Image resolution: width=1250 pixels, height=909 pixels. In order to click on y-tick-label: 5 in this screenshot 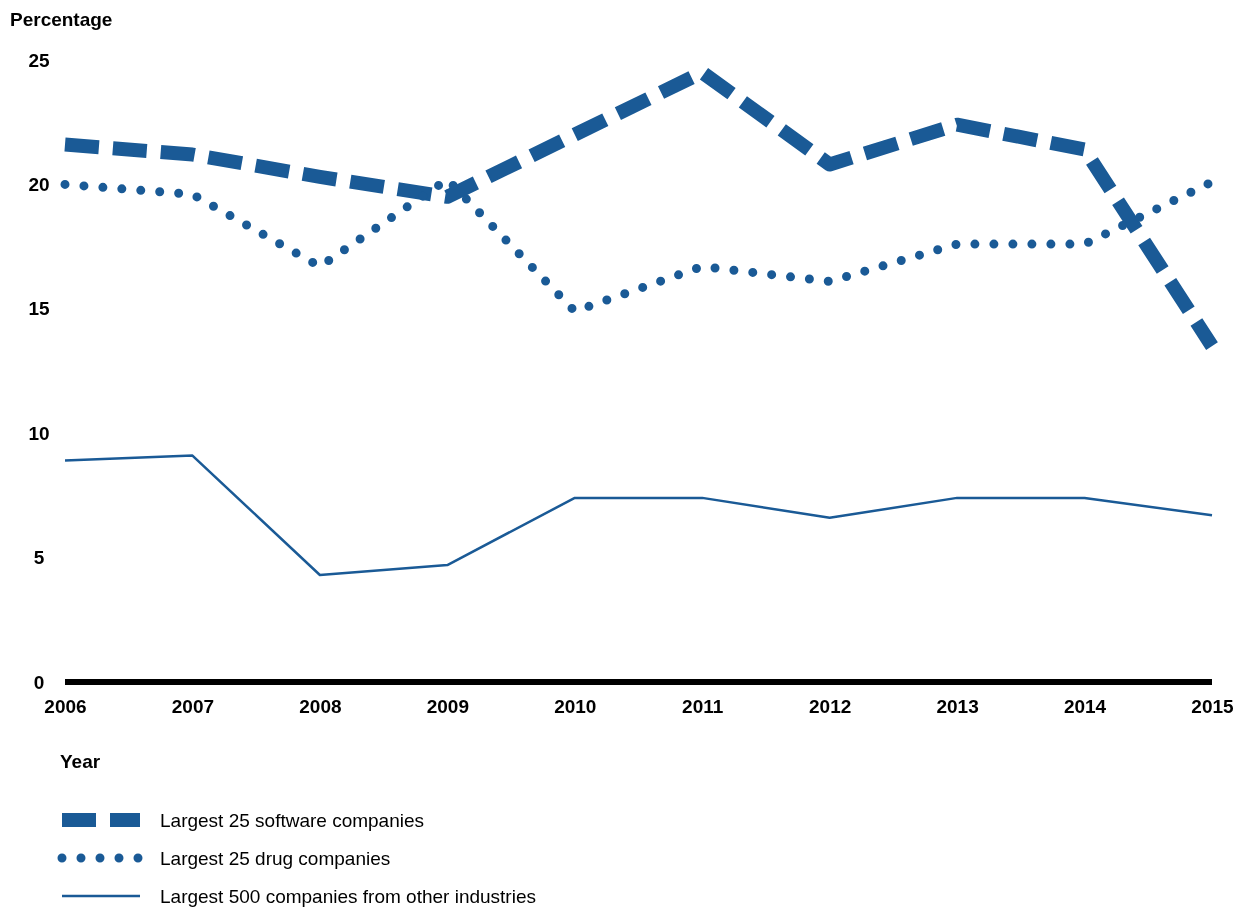, I will do `click(39, 558)`.